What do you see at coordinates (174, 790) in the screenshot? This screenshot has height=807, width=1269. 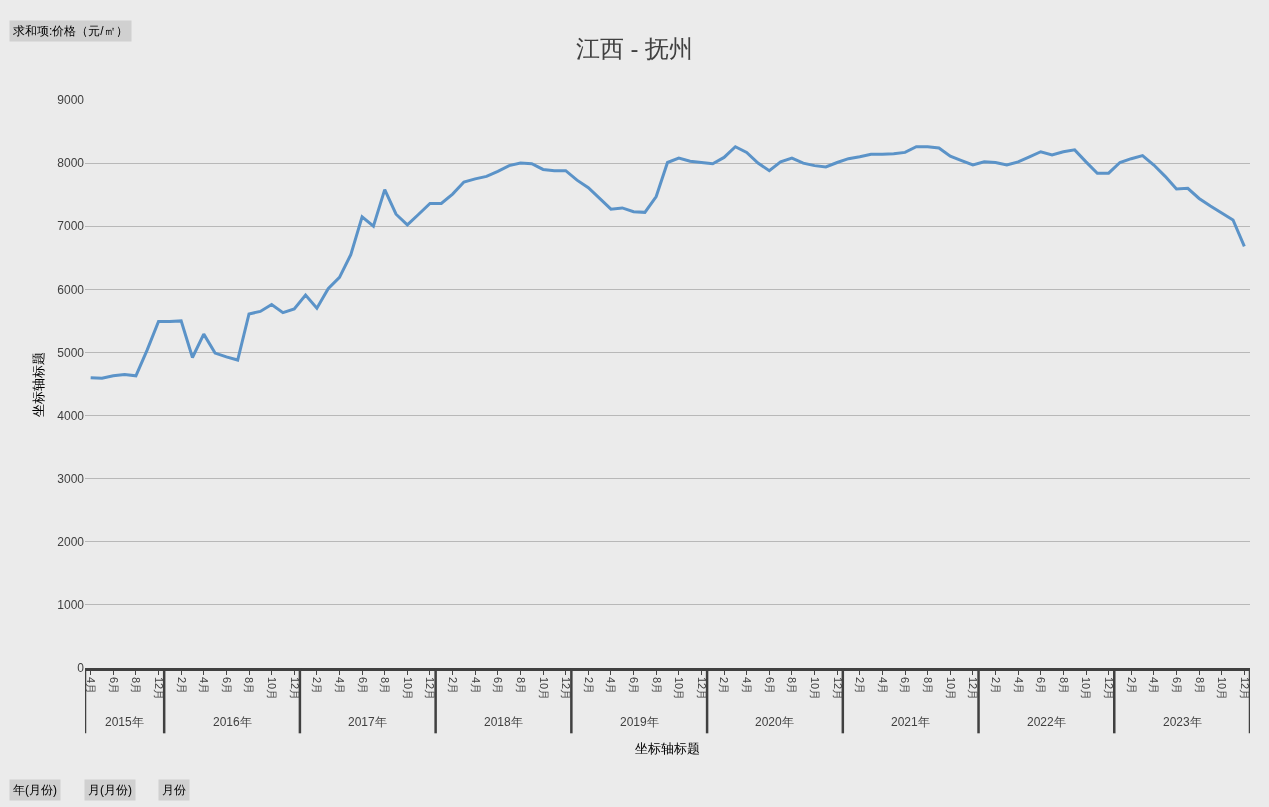 I see `text: 月份` at bounding box center [174, 790].